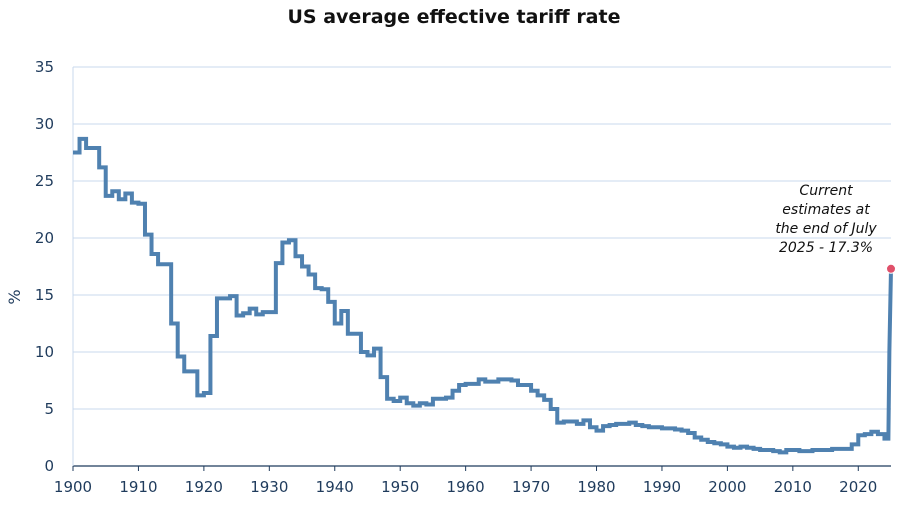 Image resolution: width=908 pixels, height=511 pixels. I want to click on y-tick-label: 25, so click(44, 181).